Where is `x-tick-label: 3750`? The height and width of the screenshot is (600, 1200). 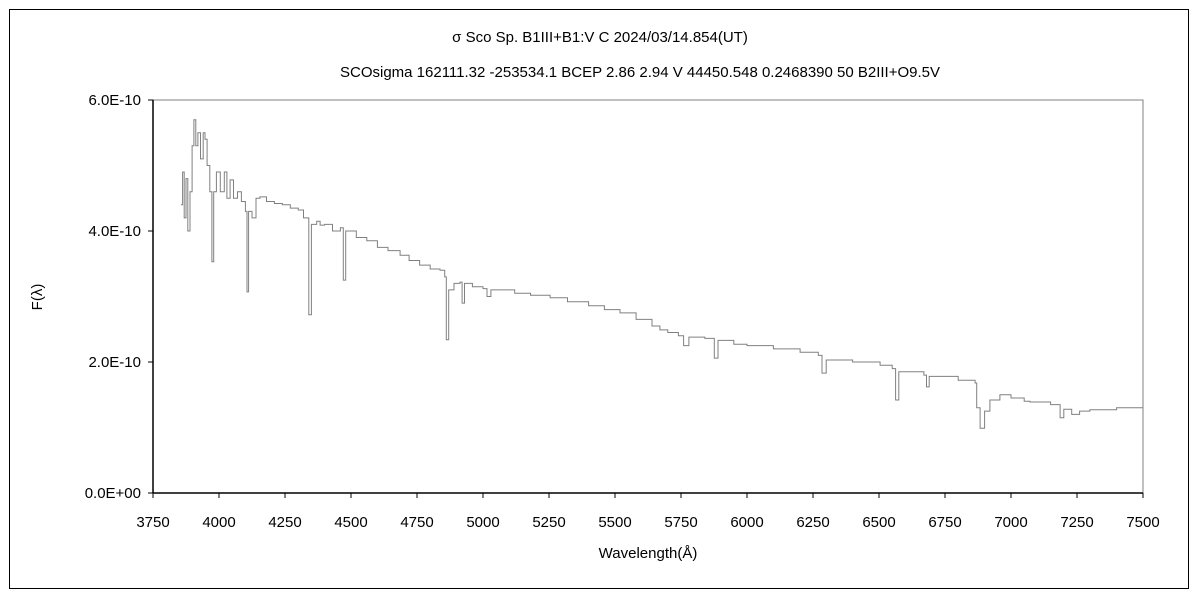
x-tick-label: 3750 is located at coordinates (152, 522).